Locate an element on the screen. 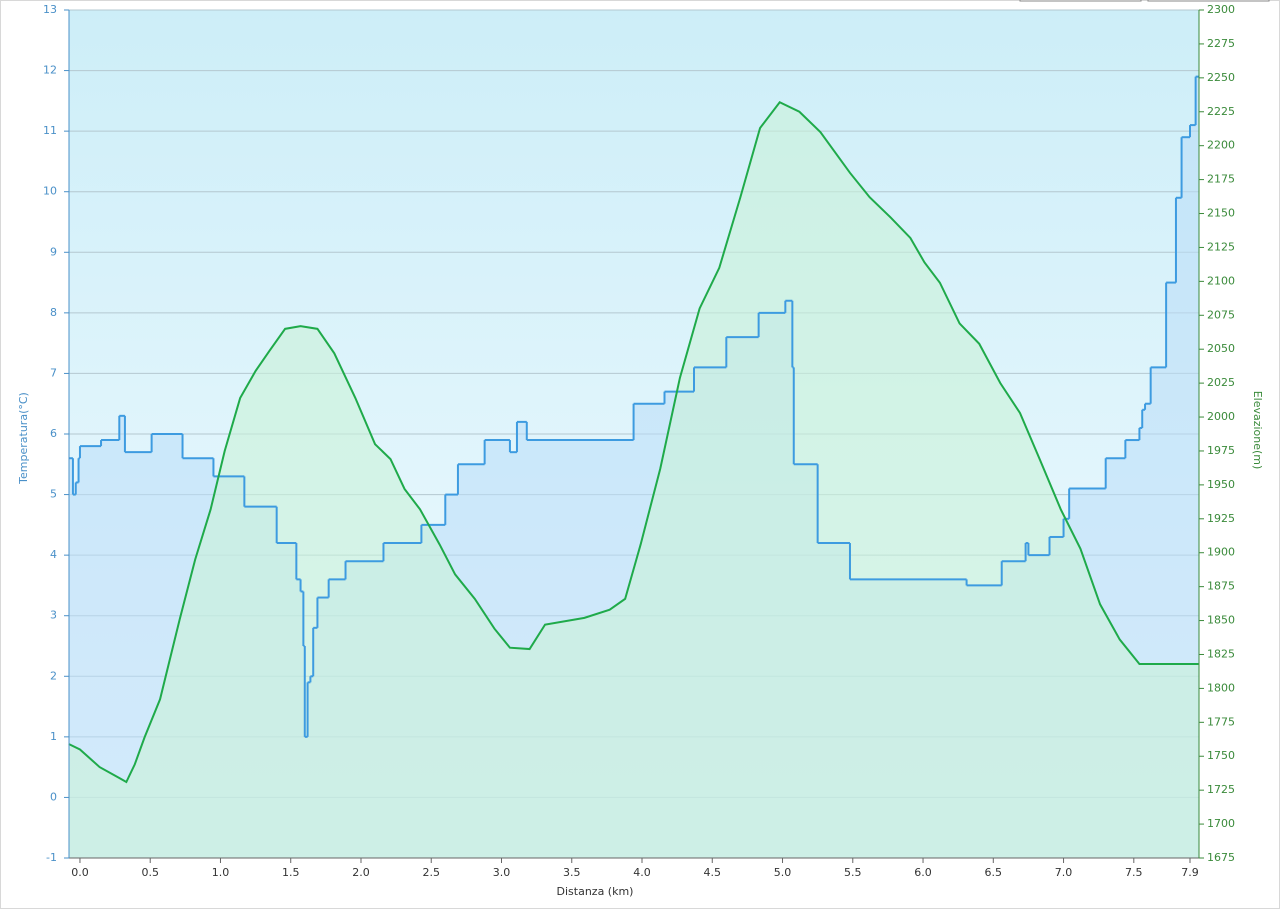 This screenshot has width=1280, height=913. x-tick-label: 1.5 is located at coordinates (291, 872).